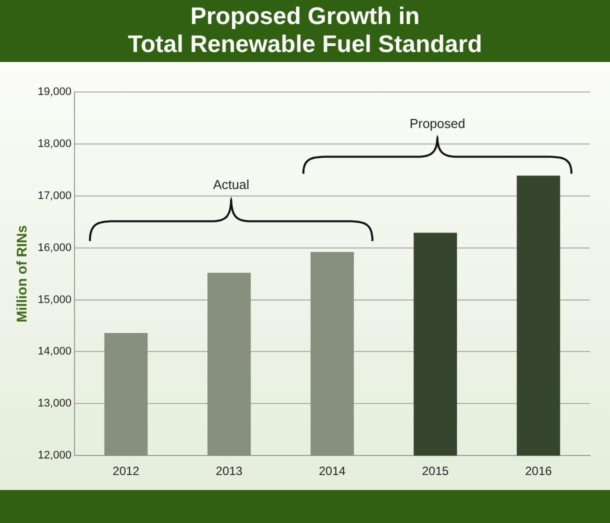 The width and height of the screenshot is (610, 523). Describe the element at coordinates (55, 92) in the screenshot. I see `y-tick-label: 19,000` at that location.